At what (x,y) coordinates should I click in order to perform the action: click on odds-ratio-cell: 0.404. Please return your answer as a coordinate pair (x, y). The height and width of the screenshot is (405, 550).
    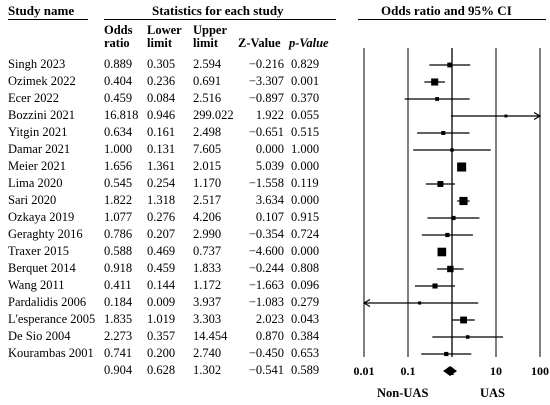
    Looking at the image, I should click on (118, 81).